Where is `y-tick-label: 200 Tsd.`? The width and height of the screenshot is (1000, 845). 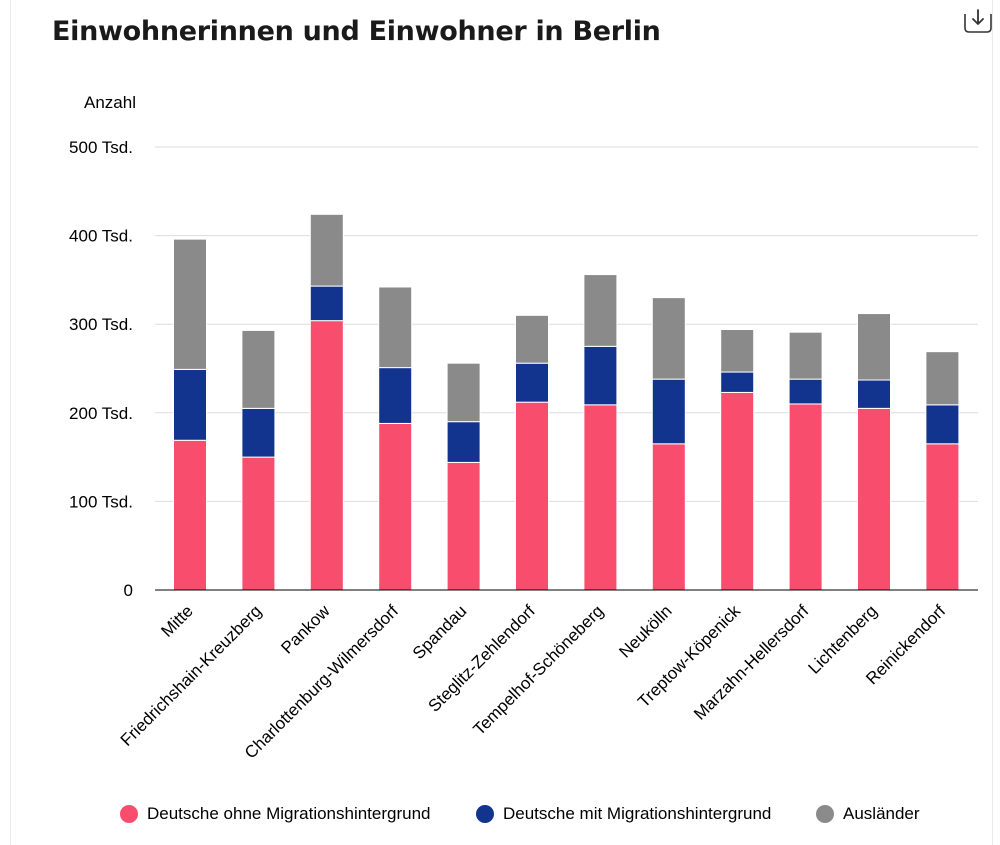
y-tick-label: 200 Tsd. is located at coordinates (101, 413).